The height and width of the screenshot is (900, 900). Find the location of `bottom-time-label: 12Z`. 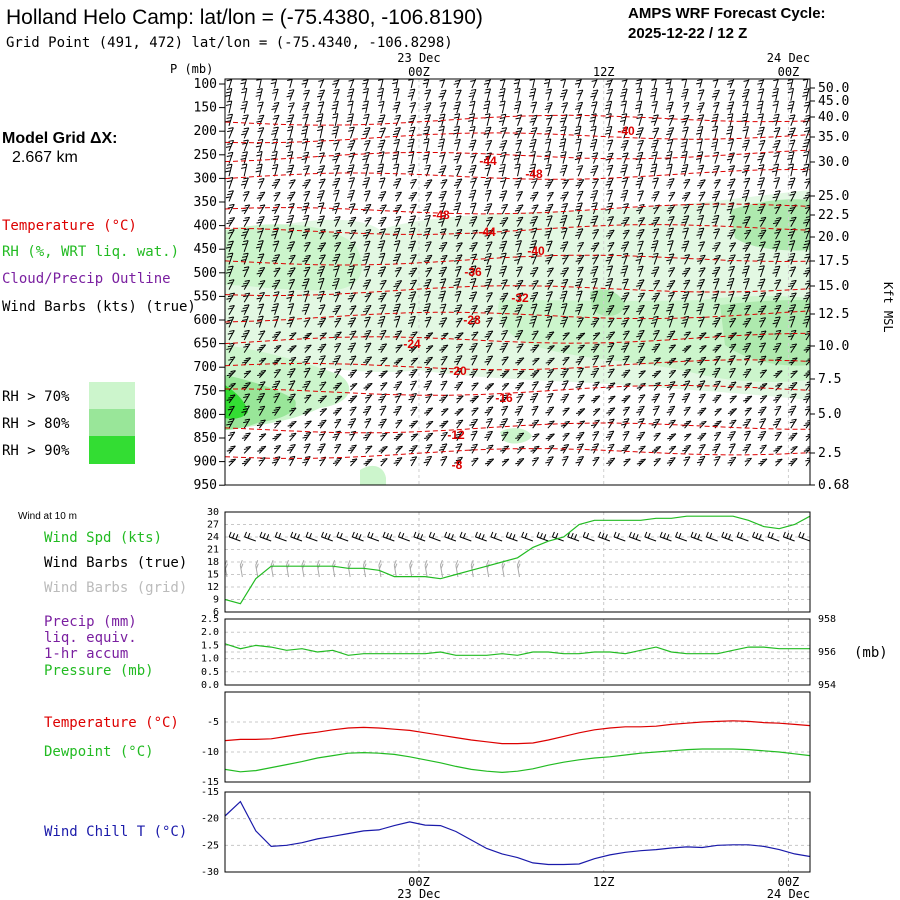

bottom-time-label: 12Z is located at coordinates (604, 882).